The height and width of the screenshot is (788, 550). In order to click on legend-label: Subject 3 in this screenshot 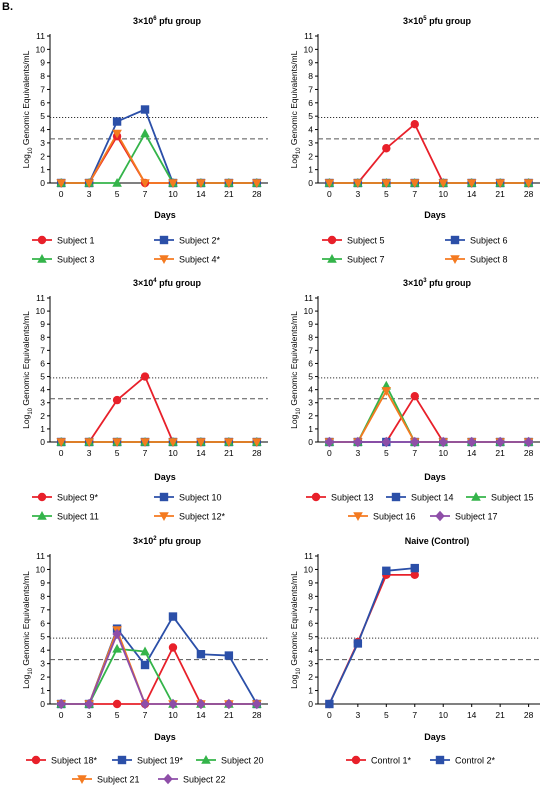, I will do `click(76, 260)`.